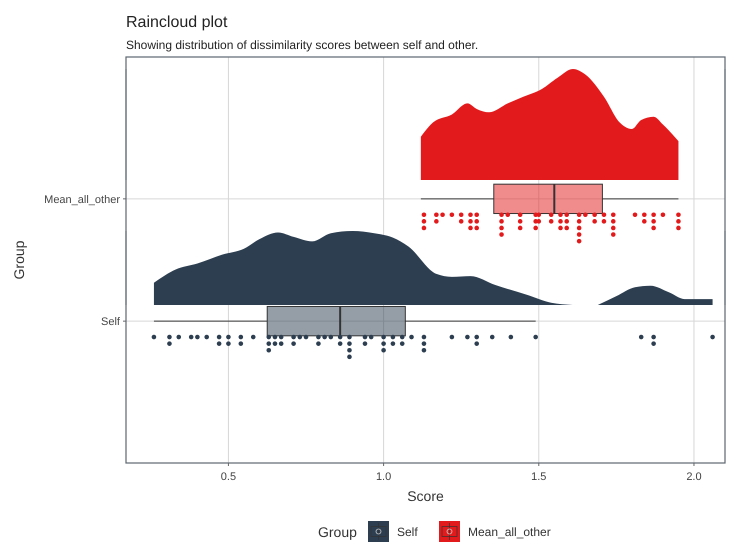 This screenshot has width=732, height=547. Describe the element at coordinates (302, 45) in the screenshot. I see `chart-subtitle: Showing distribution of dissimilarity scores between self and other.` at that location.